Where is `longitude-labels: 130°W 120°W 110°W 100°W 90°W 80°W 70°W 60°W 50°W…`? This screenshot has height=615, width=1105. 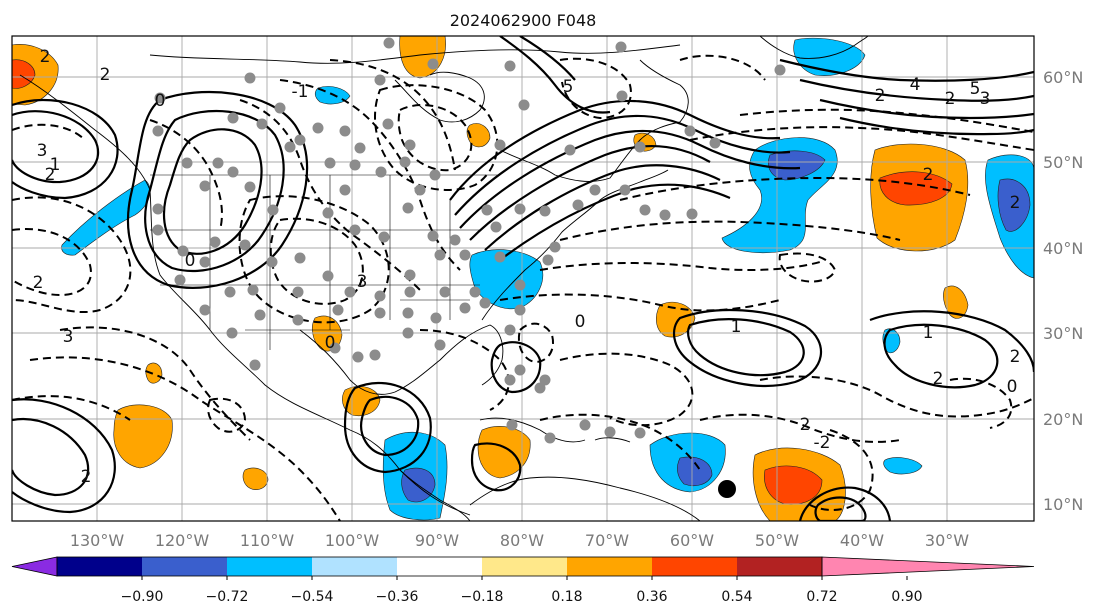
longitude-labels: 130°W 120°W 110°W 100°W 90°W 80°W 70°W 60°W 50°W… is located at coordinates (519, 540).